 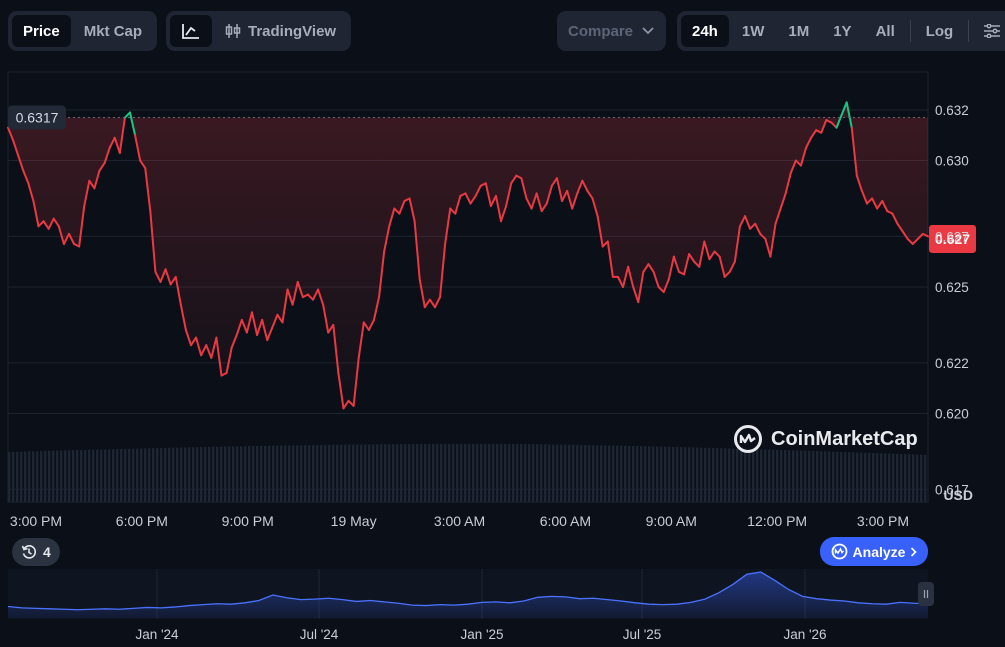 What do you see at coordinates (29, 552) in the screenshot?
I see `history-icon` at bounding box center [29, 552].